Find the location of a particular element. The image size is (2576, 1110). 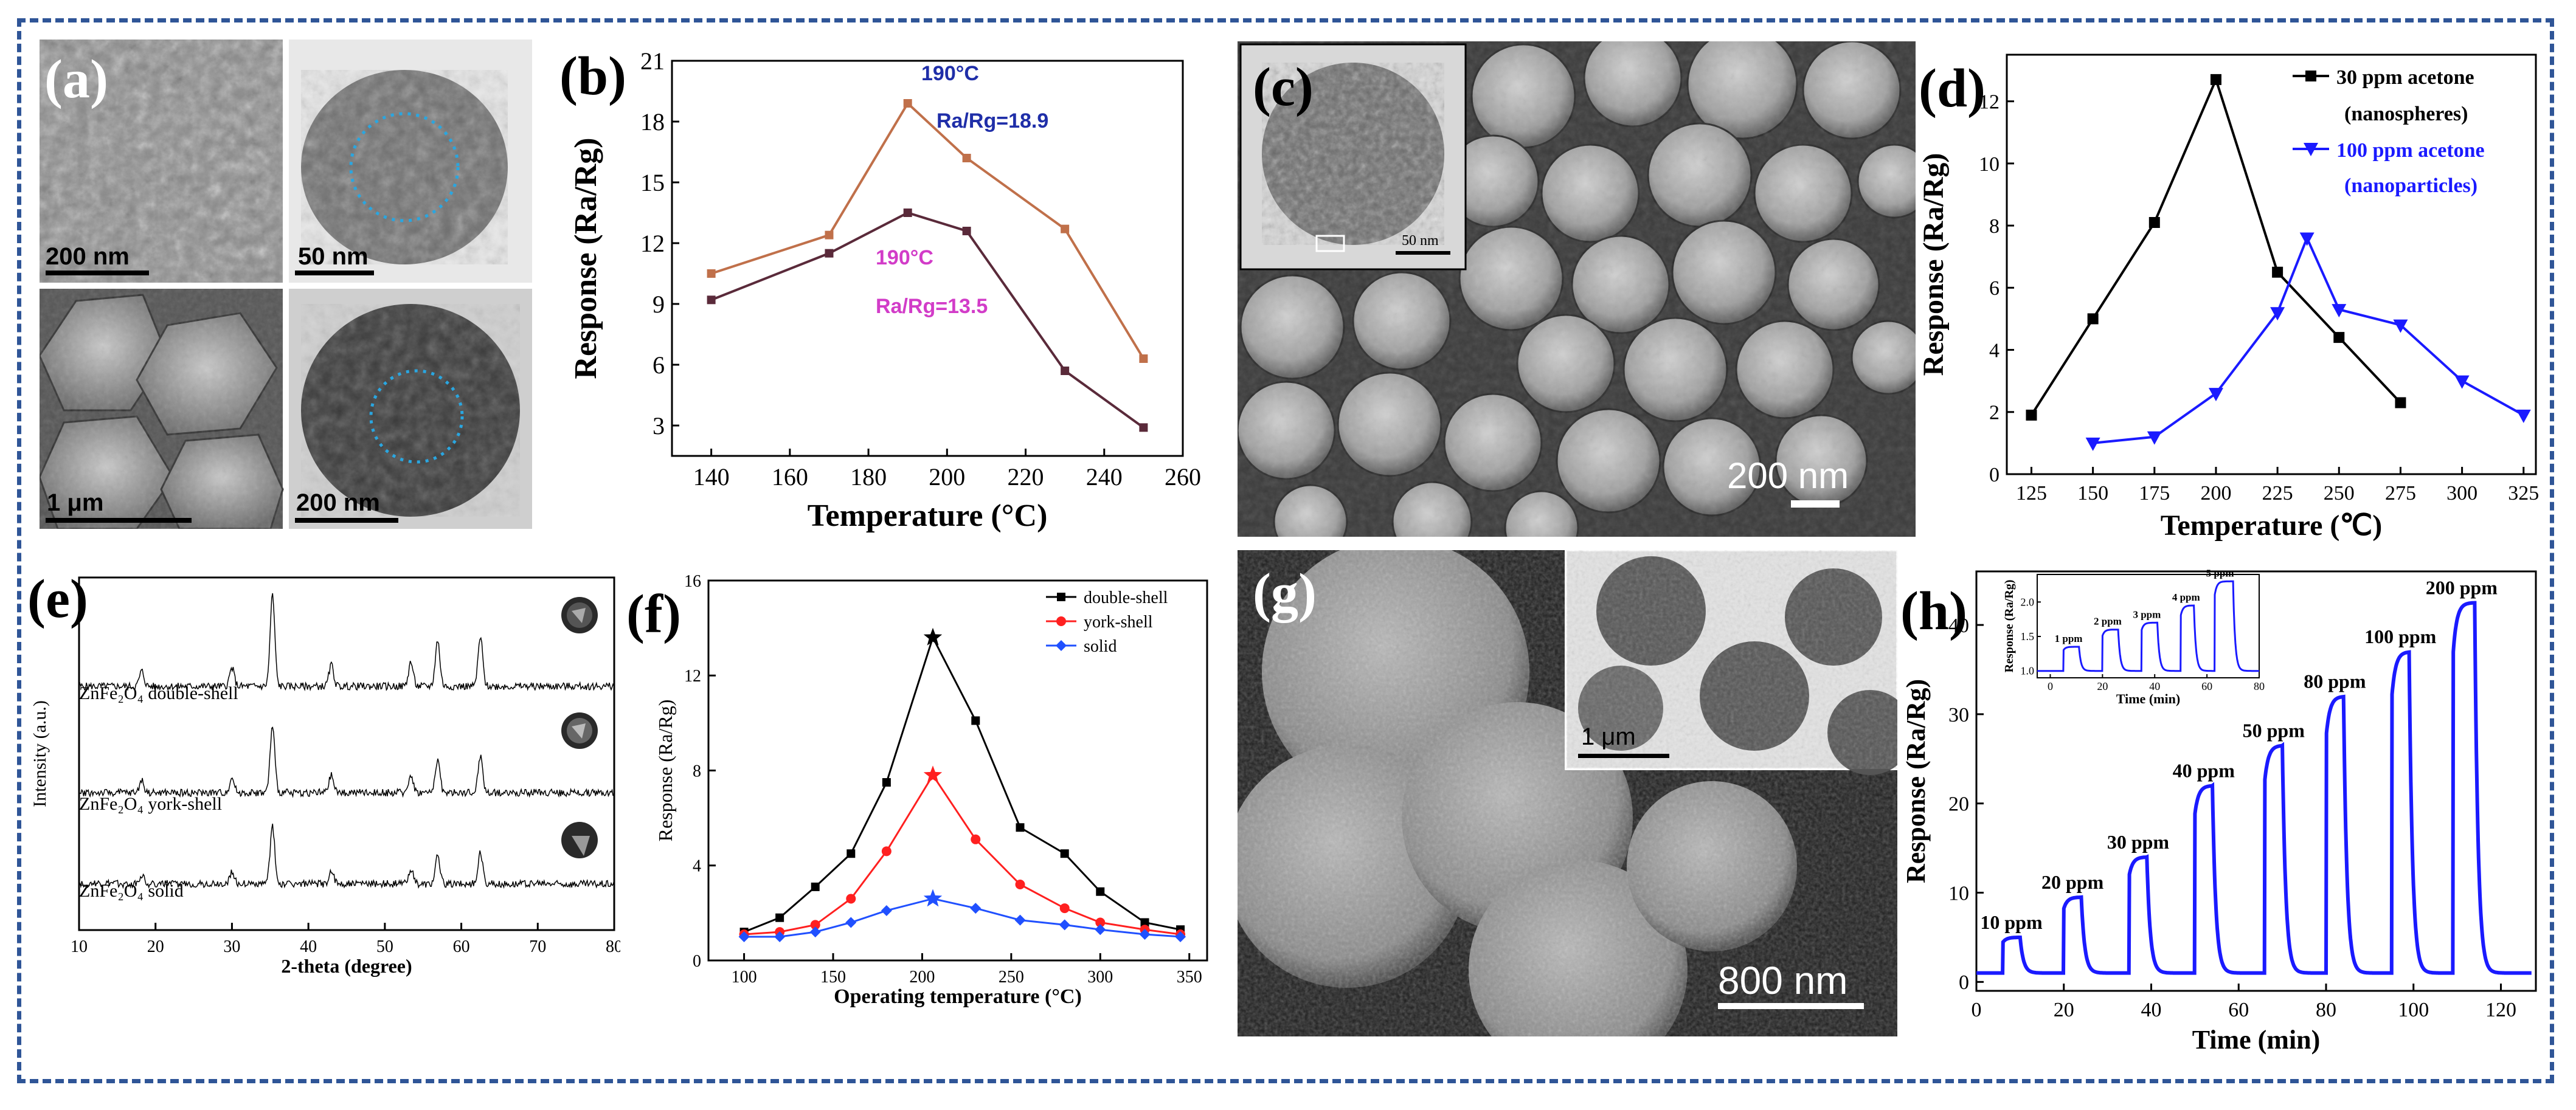

x-tick-label: 250 is located at coordinates (2339, 494).